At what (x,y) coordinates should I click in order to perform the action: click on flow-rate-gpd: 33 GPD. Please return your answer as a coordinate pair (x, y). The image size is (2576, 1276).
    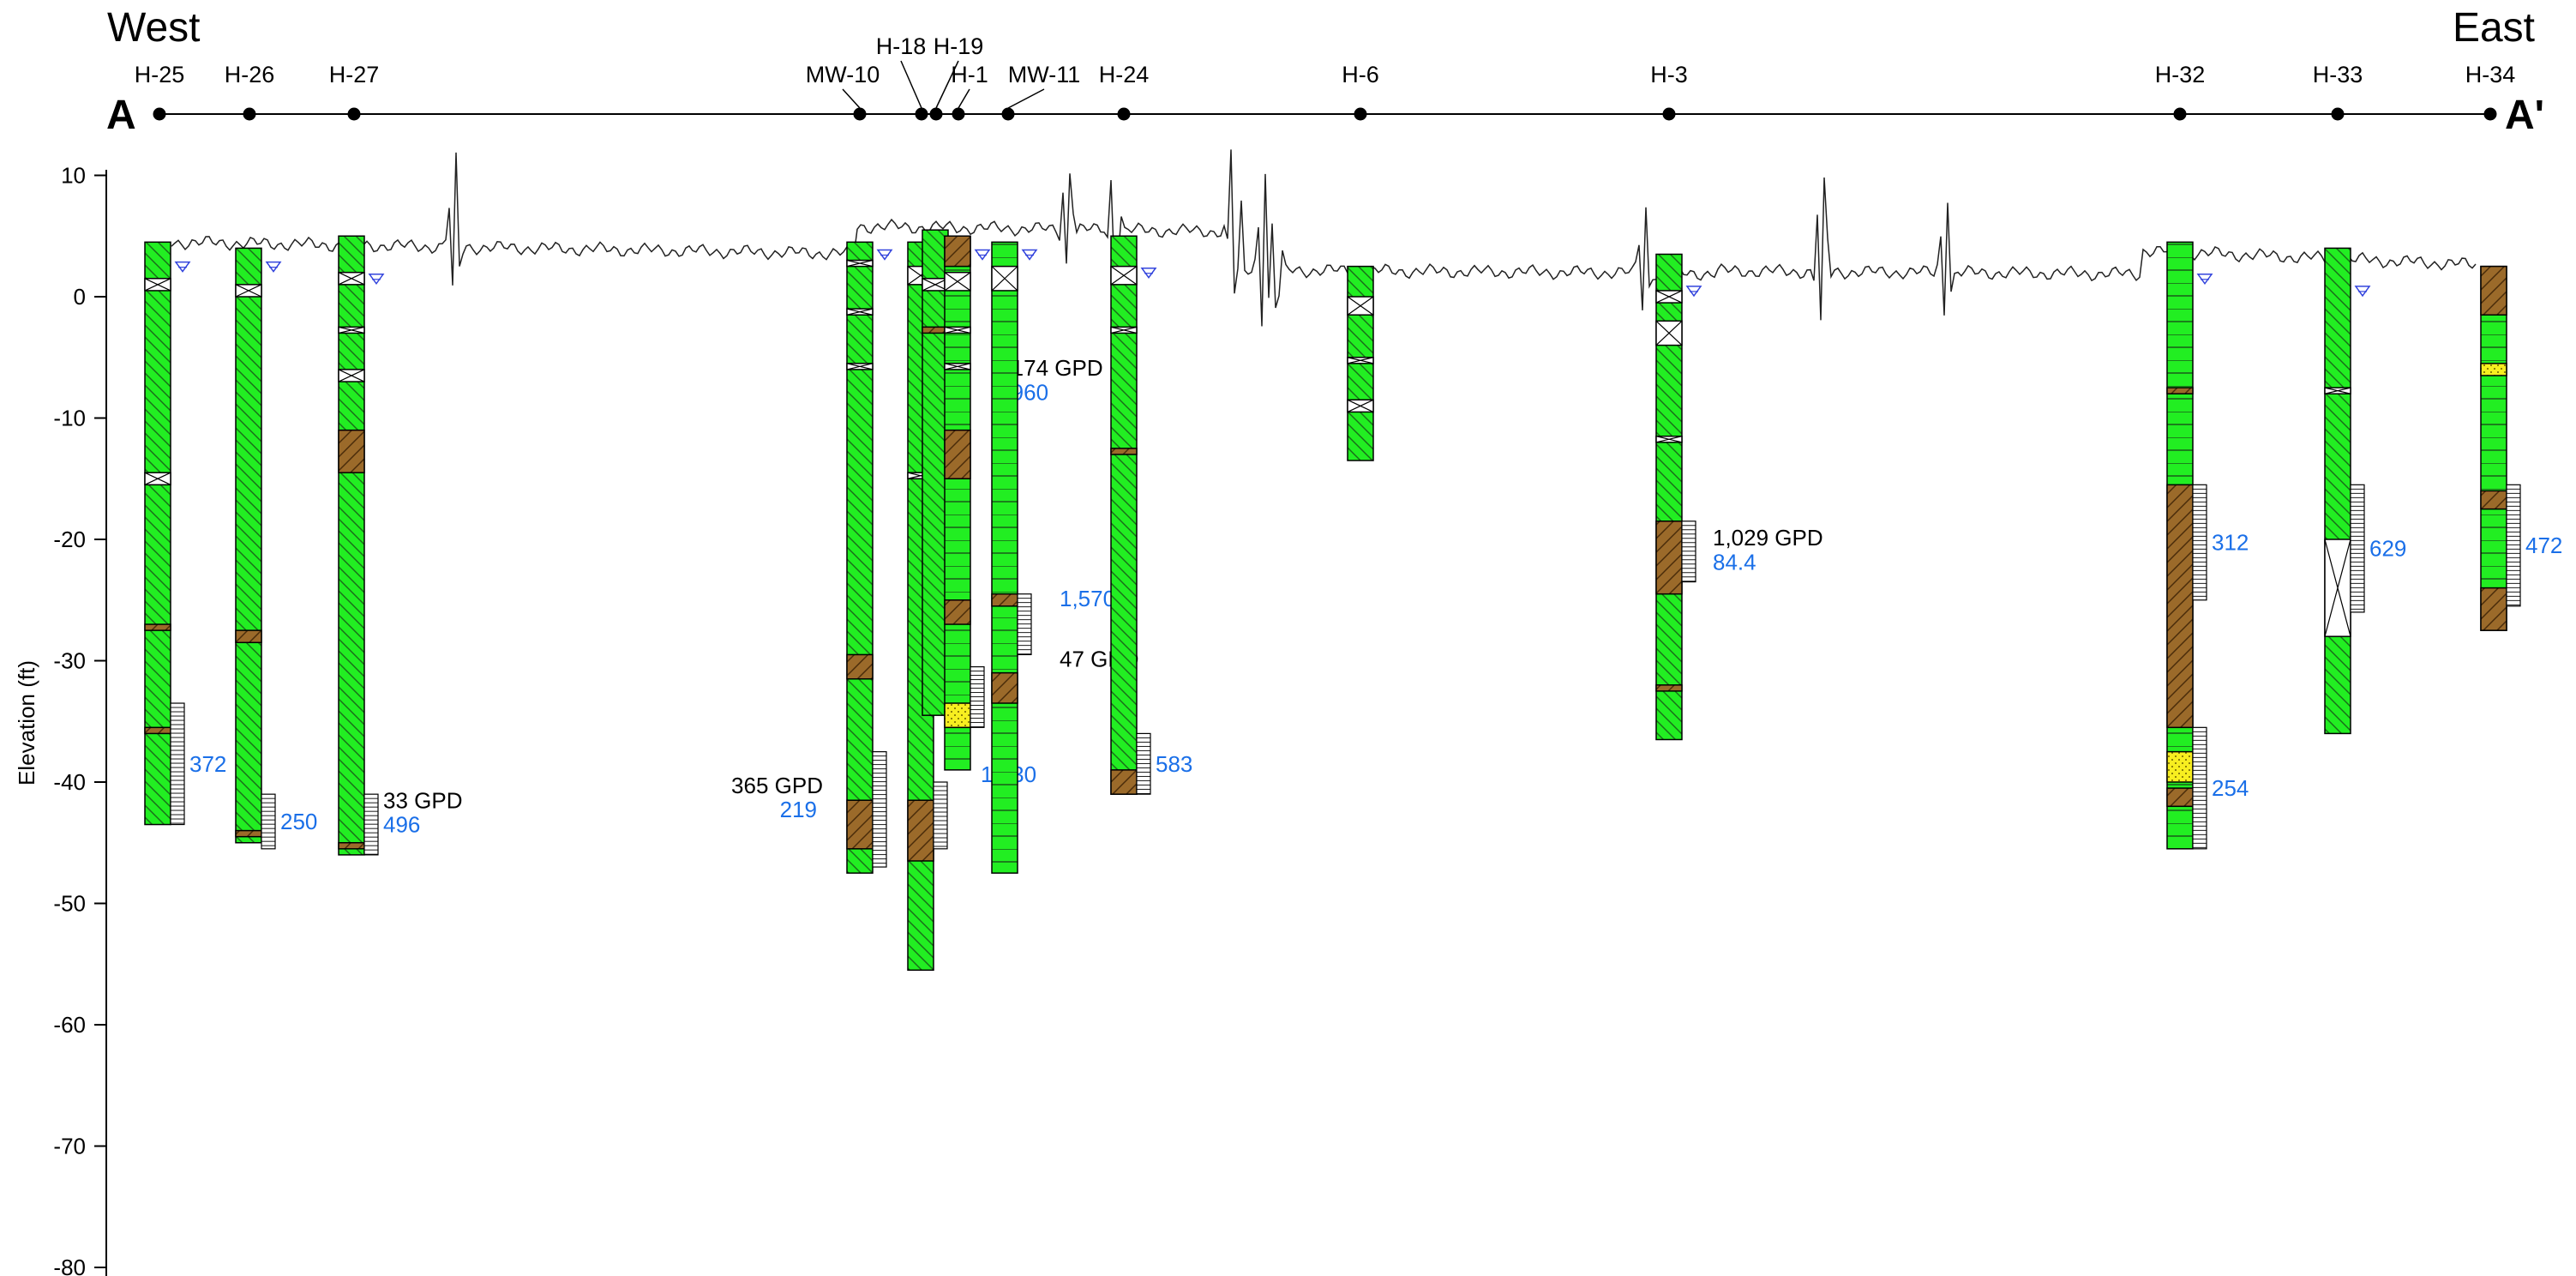
    Looking at the image, I should click on (423, 801).